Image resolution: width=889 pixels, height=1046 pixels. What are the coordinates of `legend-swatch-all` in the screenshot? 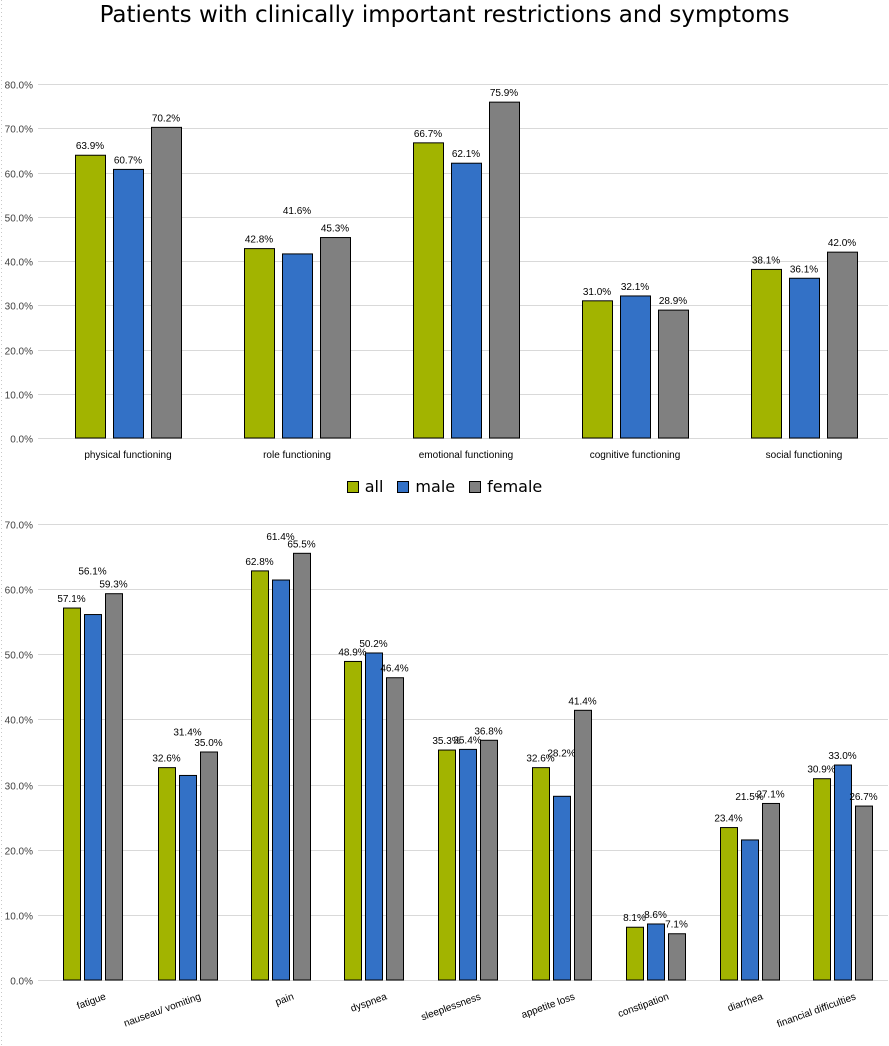 It's located at (352, 486).